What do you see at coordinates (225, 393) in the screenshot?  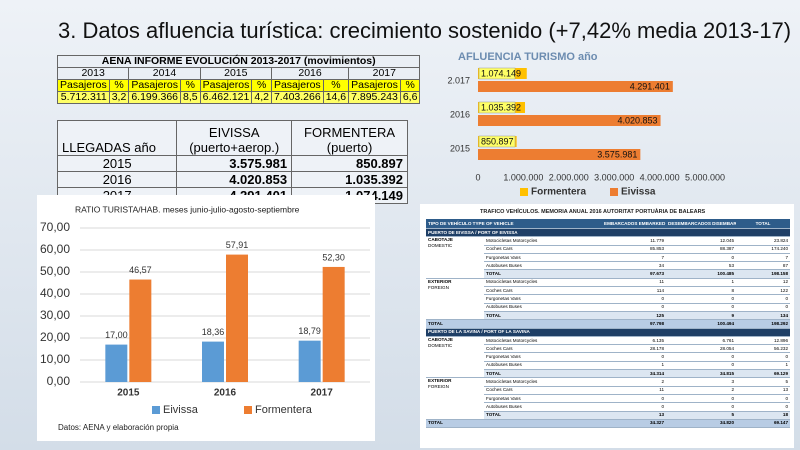 I see `x-tick-label: 2016` at bounding box center [225, 393].